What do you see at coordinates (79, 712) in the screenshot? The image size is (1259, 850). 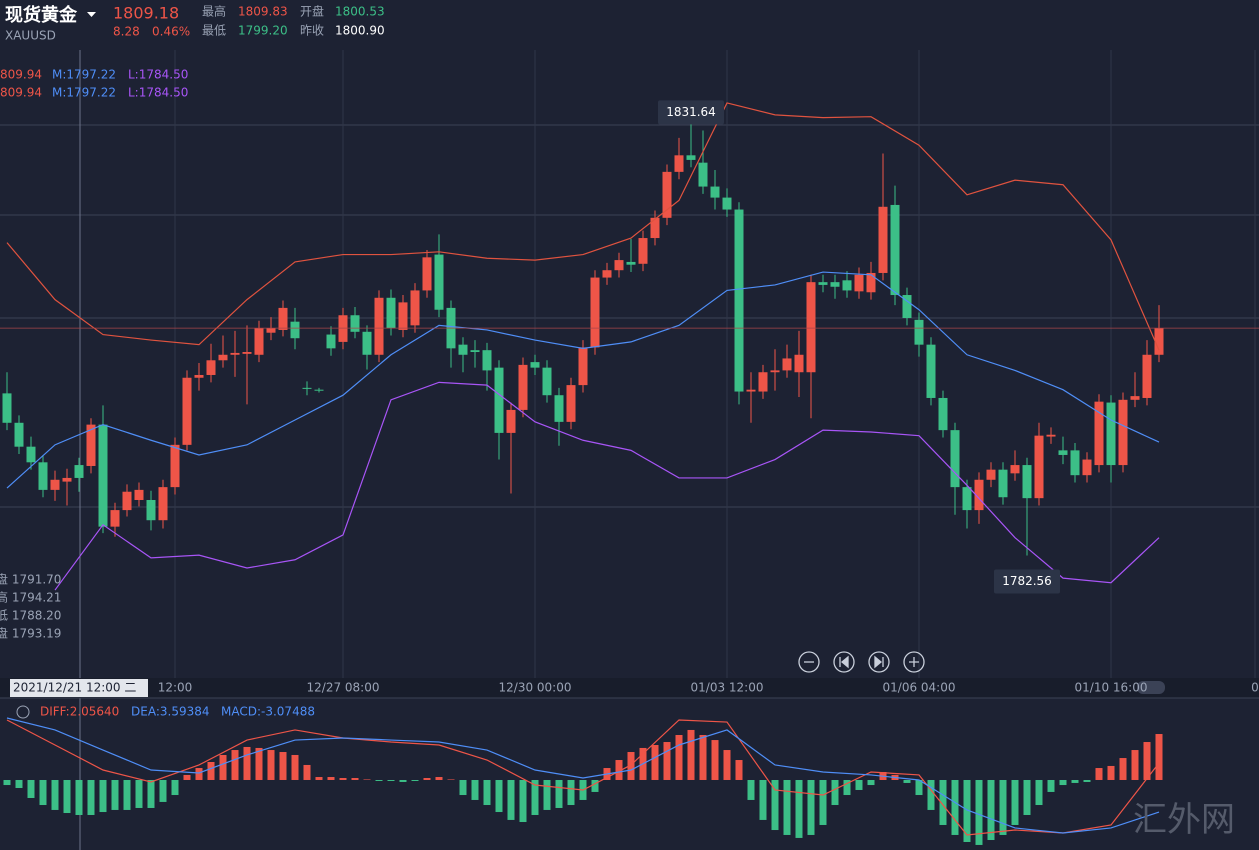 I see `macd-legend: DIFF:2.05640` at bounding box center [79, 712].